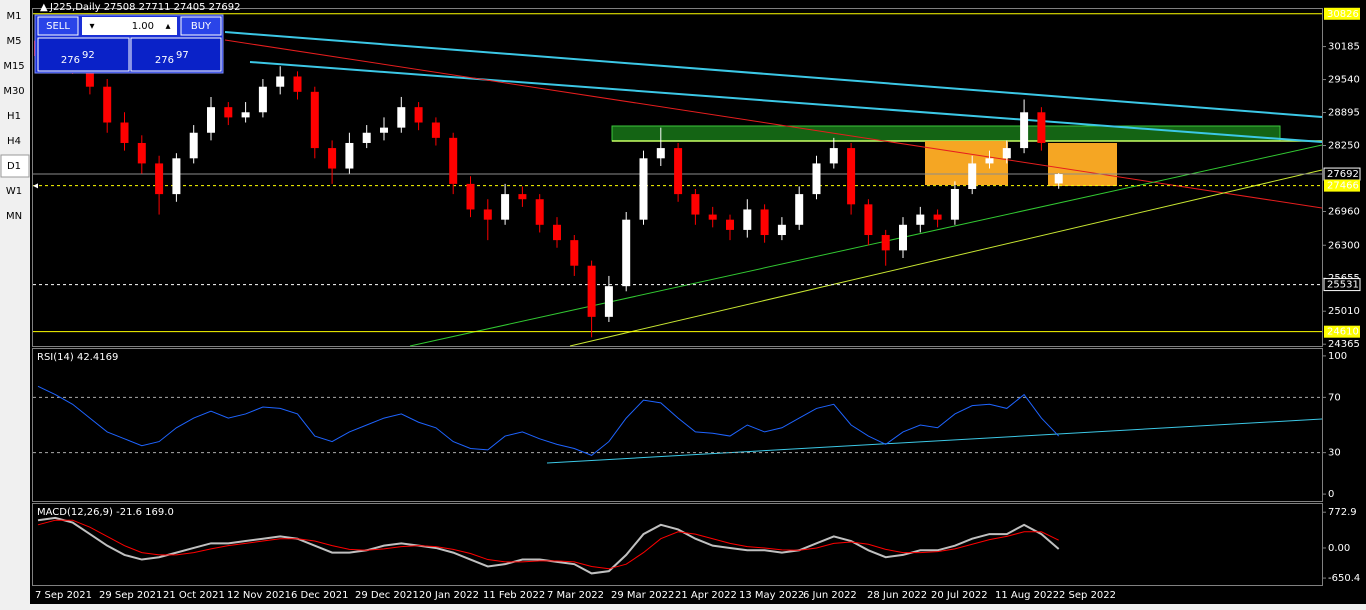  Describe the element at coordinates (1087, 595) in the screenshot. I see `x-tick-label: 2 Sep 2022` at that location.